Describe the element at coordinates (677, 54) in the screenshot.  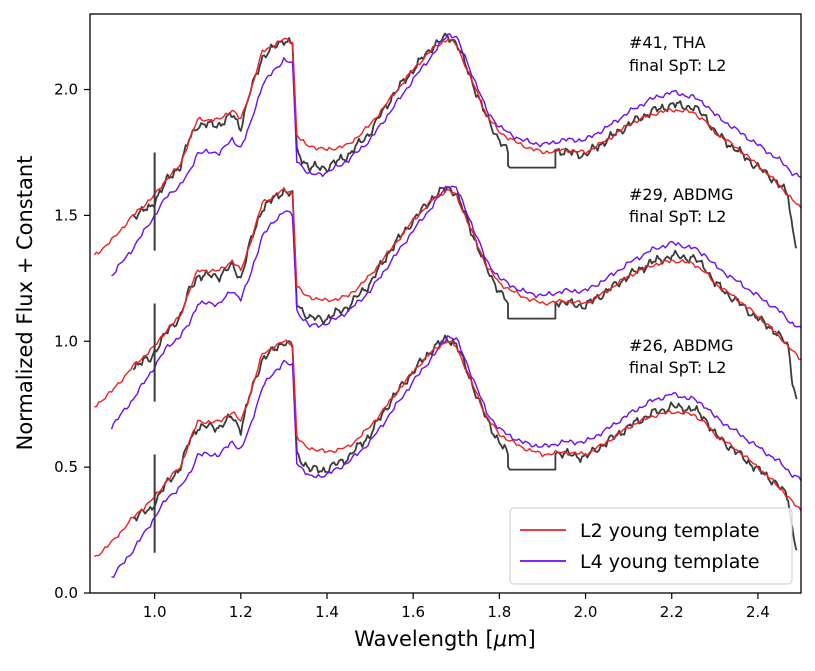
I see `annotation-41: #41, THA final SpT: L2` at that location.